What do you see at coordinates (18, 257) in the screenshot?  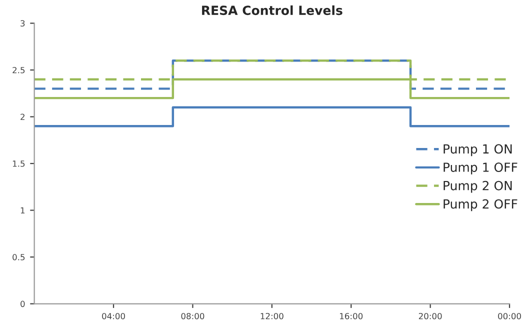 I see `y-tick-label: 0.5` at bounding box center [18, 257].